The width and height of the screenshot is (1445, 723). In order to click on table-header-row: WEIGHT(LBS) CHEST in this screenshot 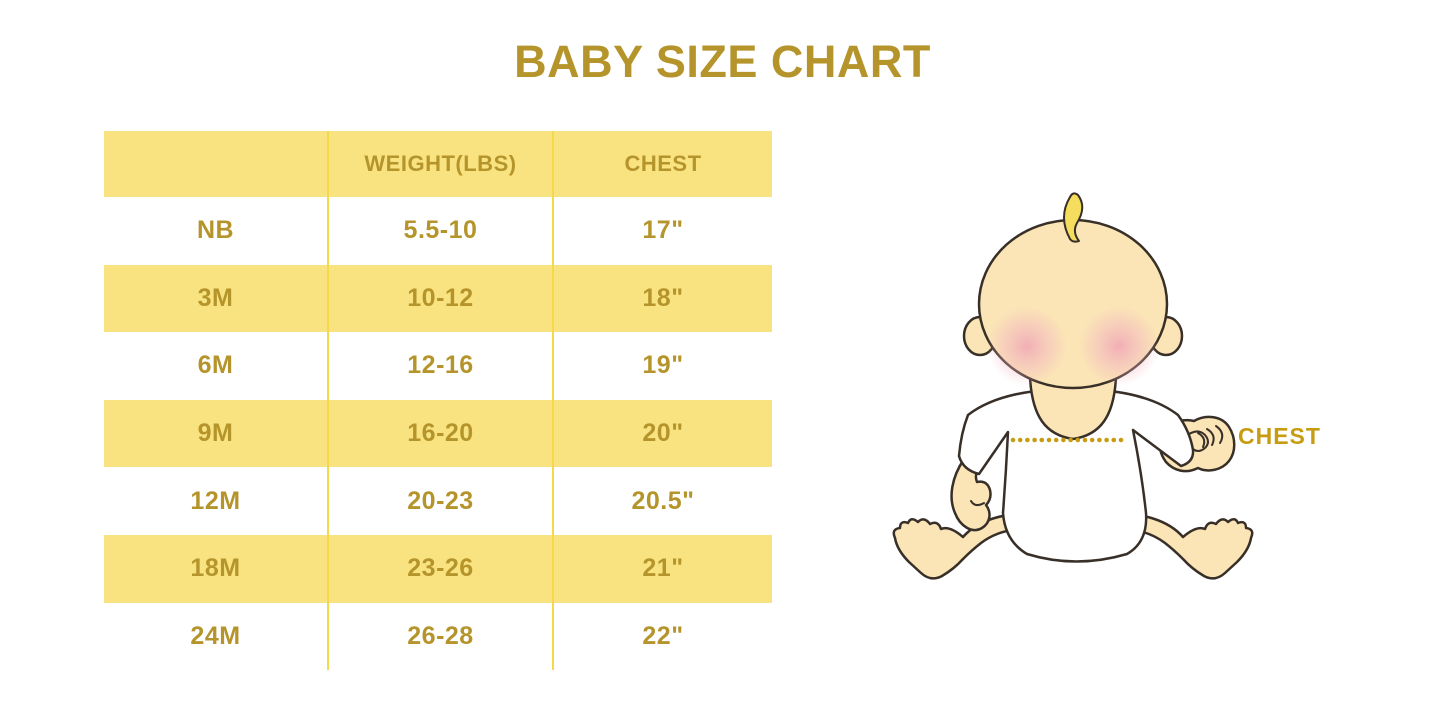, I will do `click(438, 164)`.